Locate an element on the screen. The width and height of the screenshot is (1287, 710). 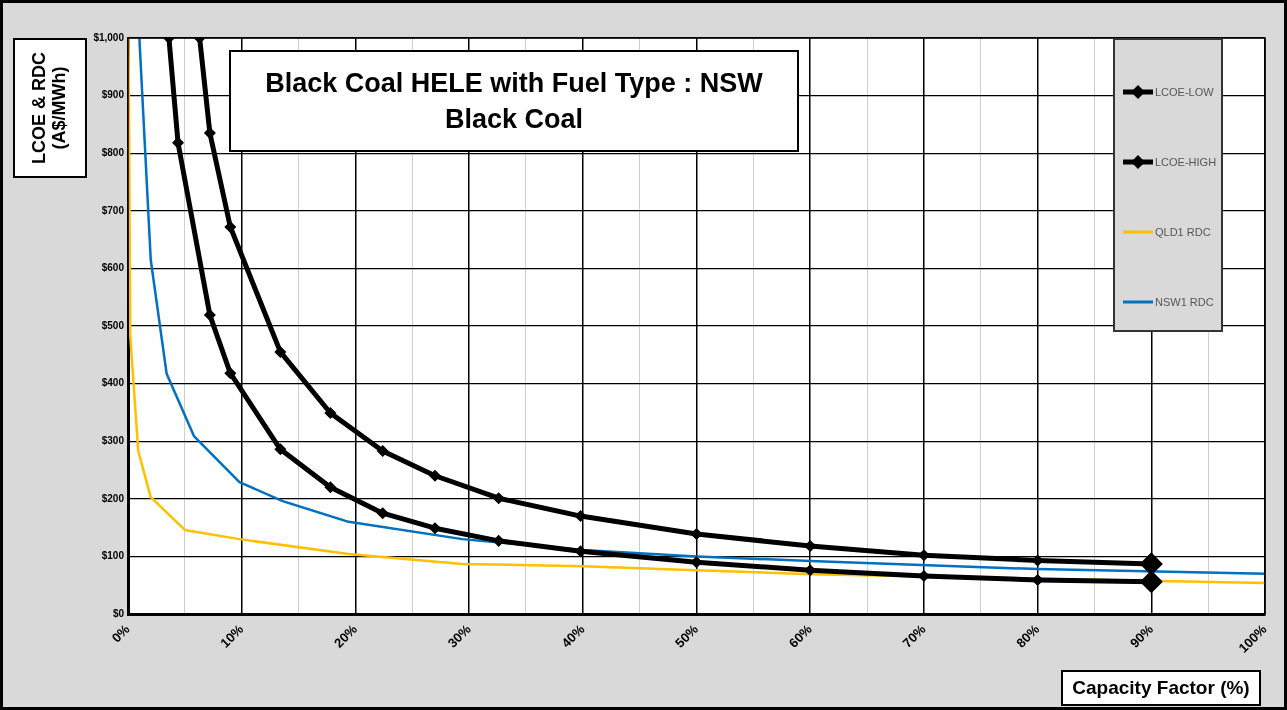
y-tick-label: $300 is located at coordinates (113, 440).